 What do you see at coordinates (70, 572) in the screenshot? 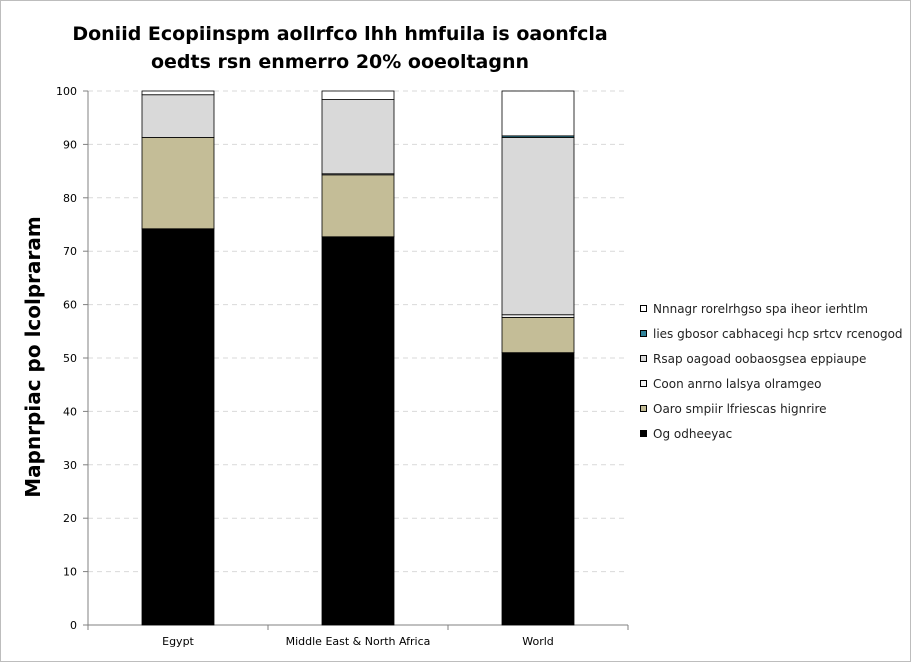
I see `y-tick-label: 10` at bounding box center [70, 572].